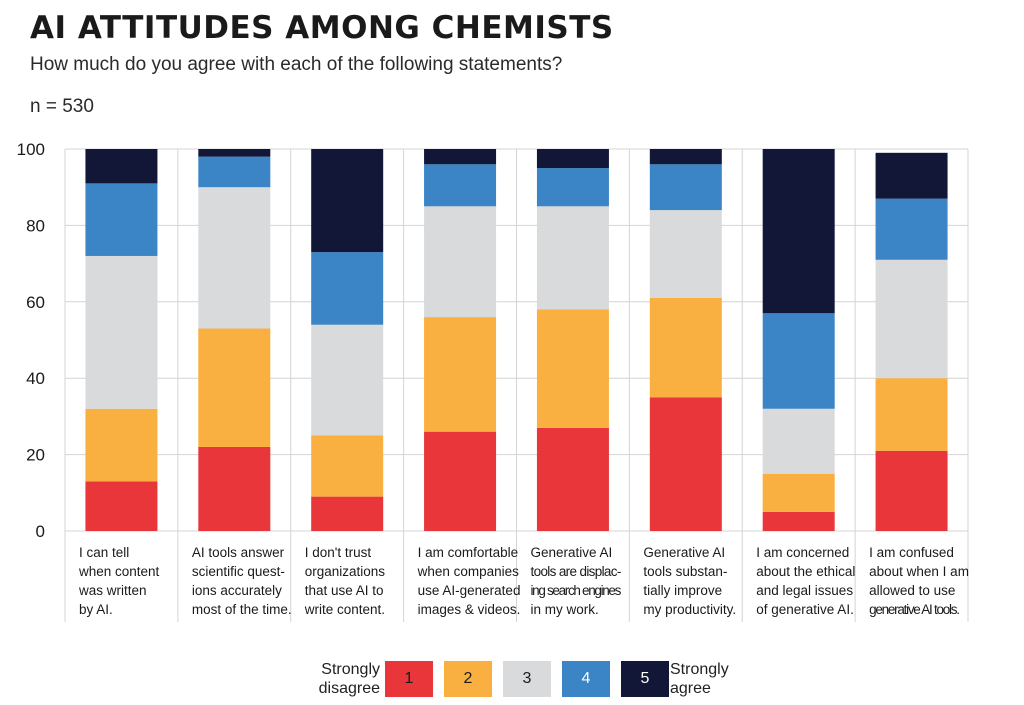  I want to click on category-label: I am comfortable, so click(468, 552).